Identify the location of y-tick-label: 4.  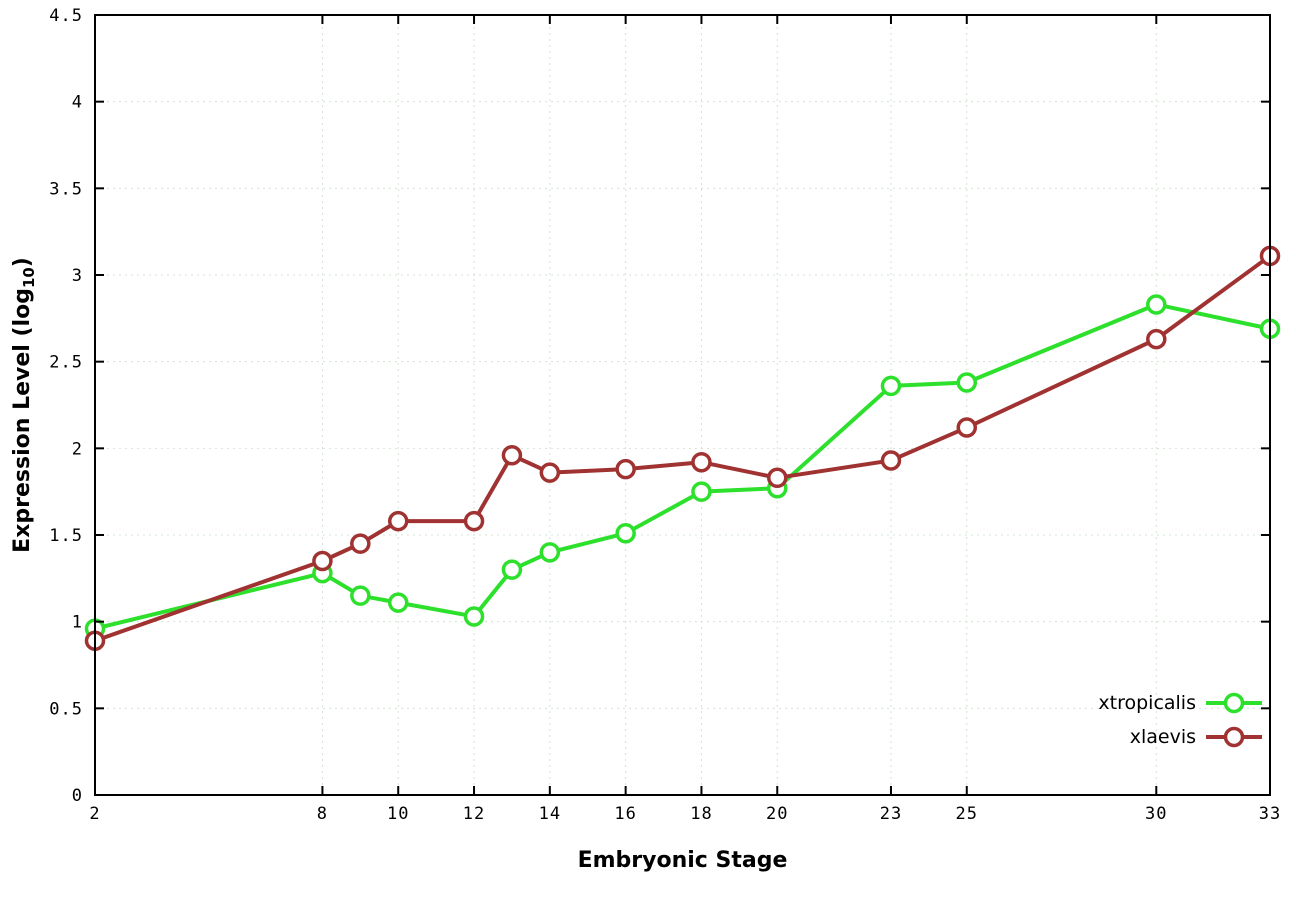
(77, 103).